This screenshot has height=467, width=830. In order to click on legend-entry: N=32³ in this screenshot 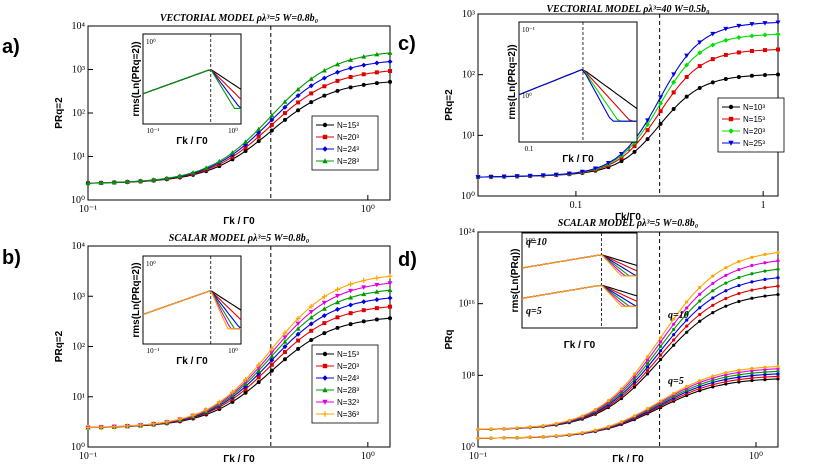, I will do `click(348, 402)`.